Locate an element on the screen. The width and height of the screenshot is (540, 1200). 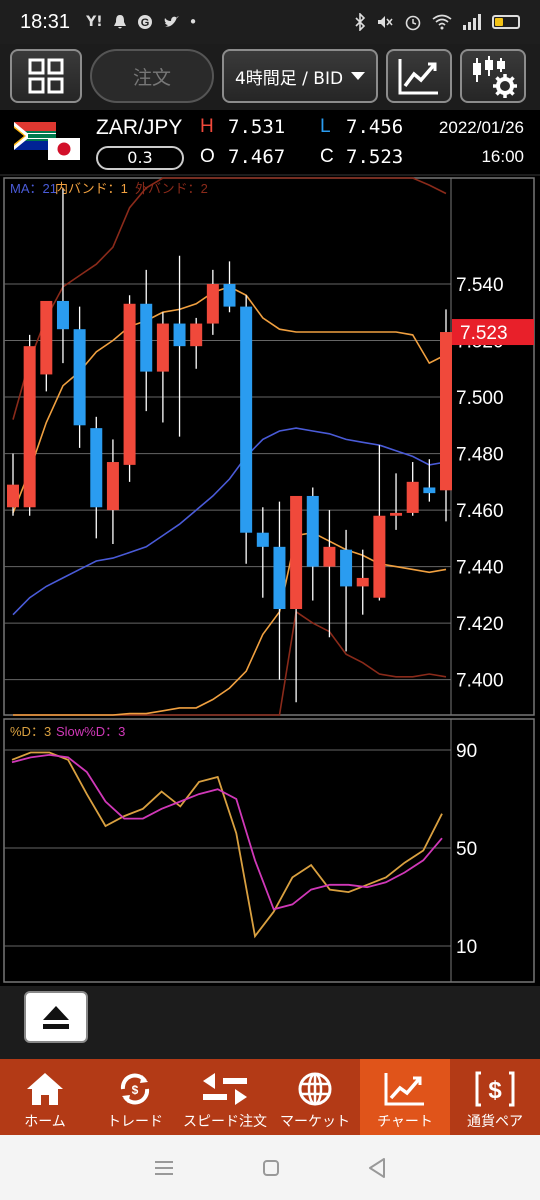
price-axis-label: 7.440 is located at coordinates (480, 568).